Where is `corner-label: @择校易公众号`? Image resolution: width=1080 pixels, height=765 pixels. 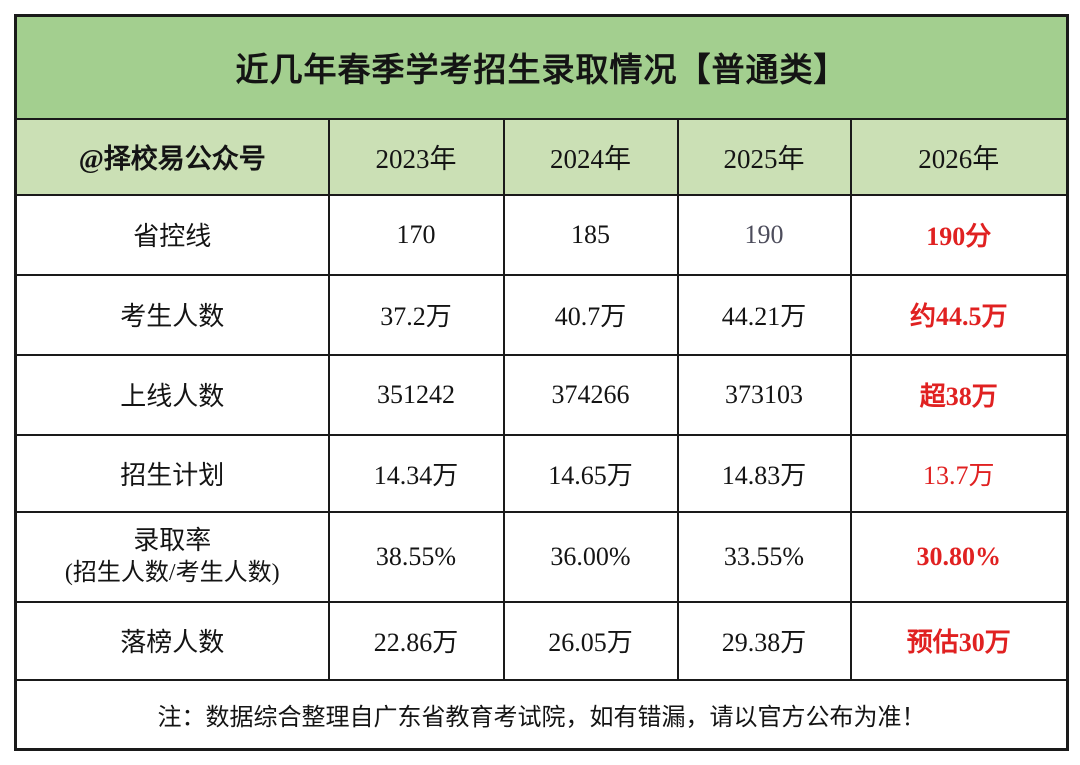
corner-label: @择校易公众号 is located at coordinates (172, 156).